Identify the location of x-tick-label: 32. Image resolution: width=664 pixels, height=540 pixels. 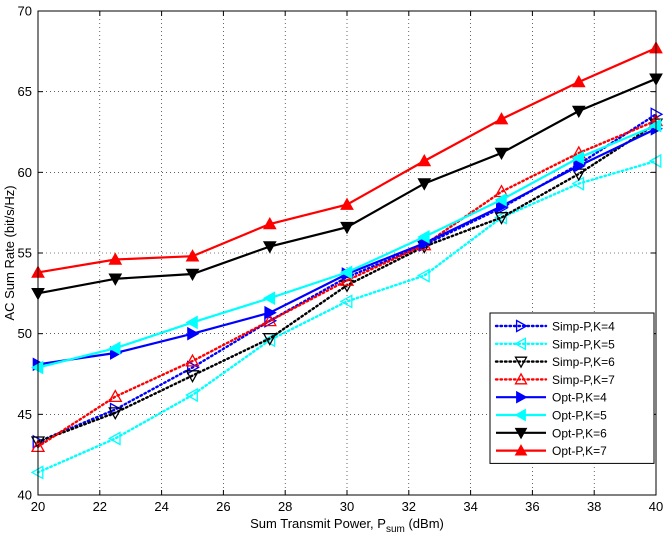
(409, 506).